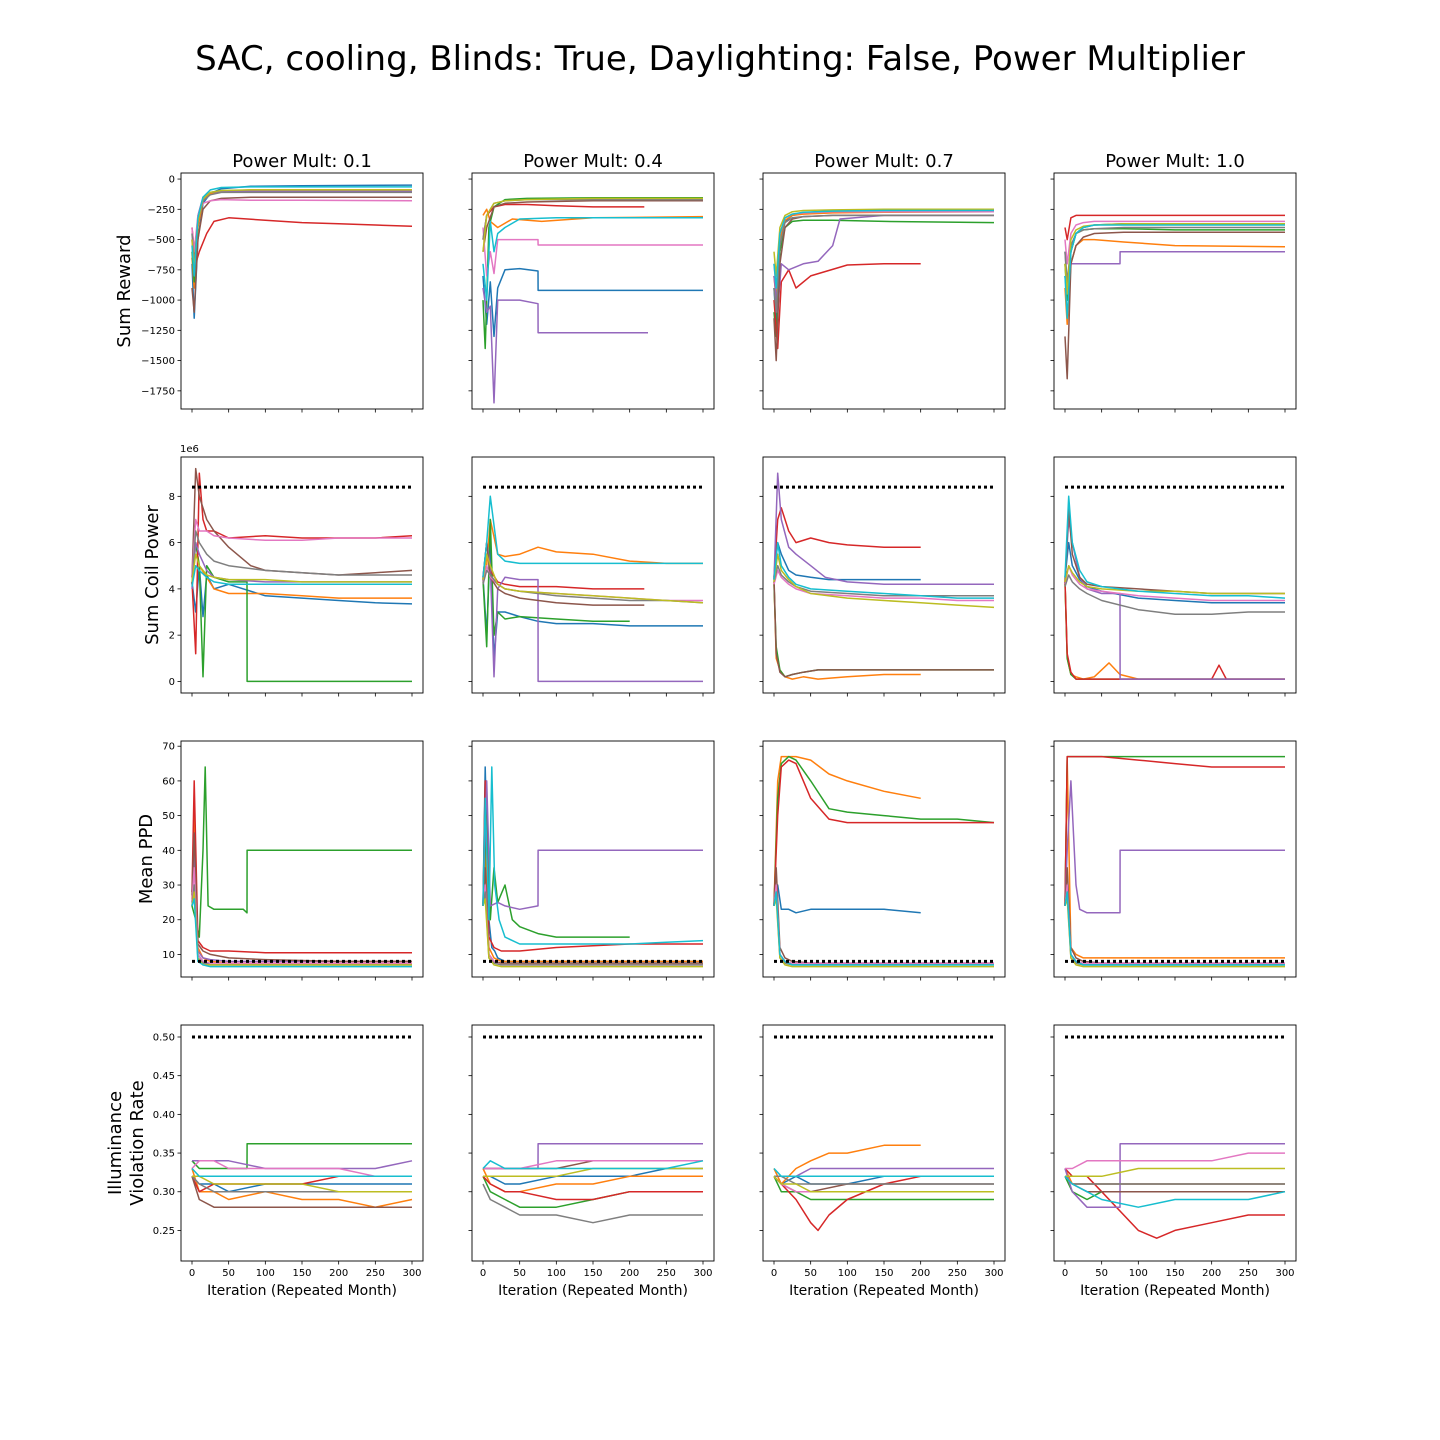  Describe the element at coordinates (158, 331) in the screenshot. I see `y-tick-label: −1250` at that location.